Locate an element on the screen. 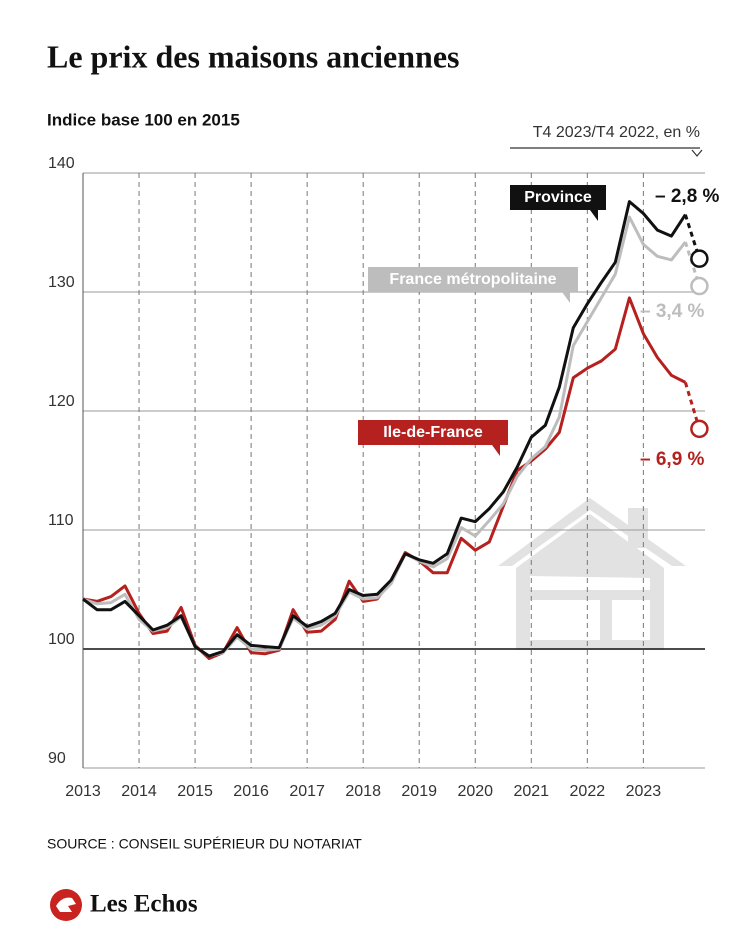  x-tick-label: 2020 is located at coordinates (475, 791).